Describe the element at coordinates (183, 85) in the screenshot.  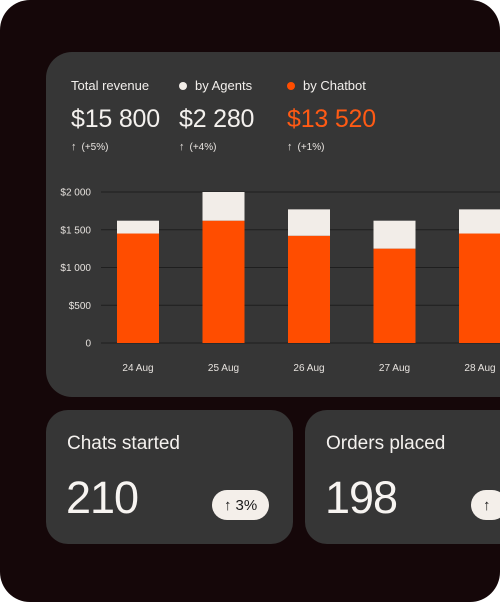
I see `agents-legend-dot` at that location.